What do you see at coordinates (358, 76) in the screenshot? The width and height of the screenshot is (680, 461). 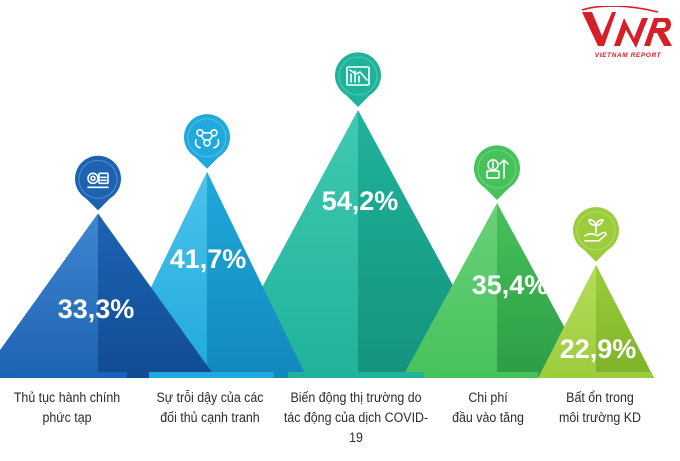 I see `market-decline-chart-icon` at bounding box center [358, 76].